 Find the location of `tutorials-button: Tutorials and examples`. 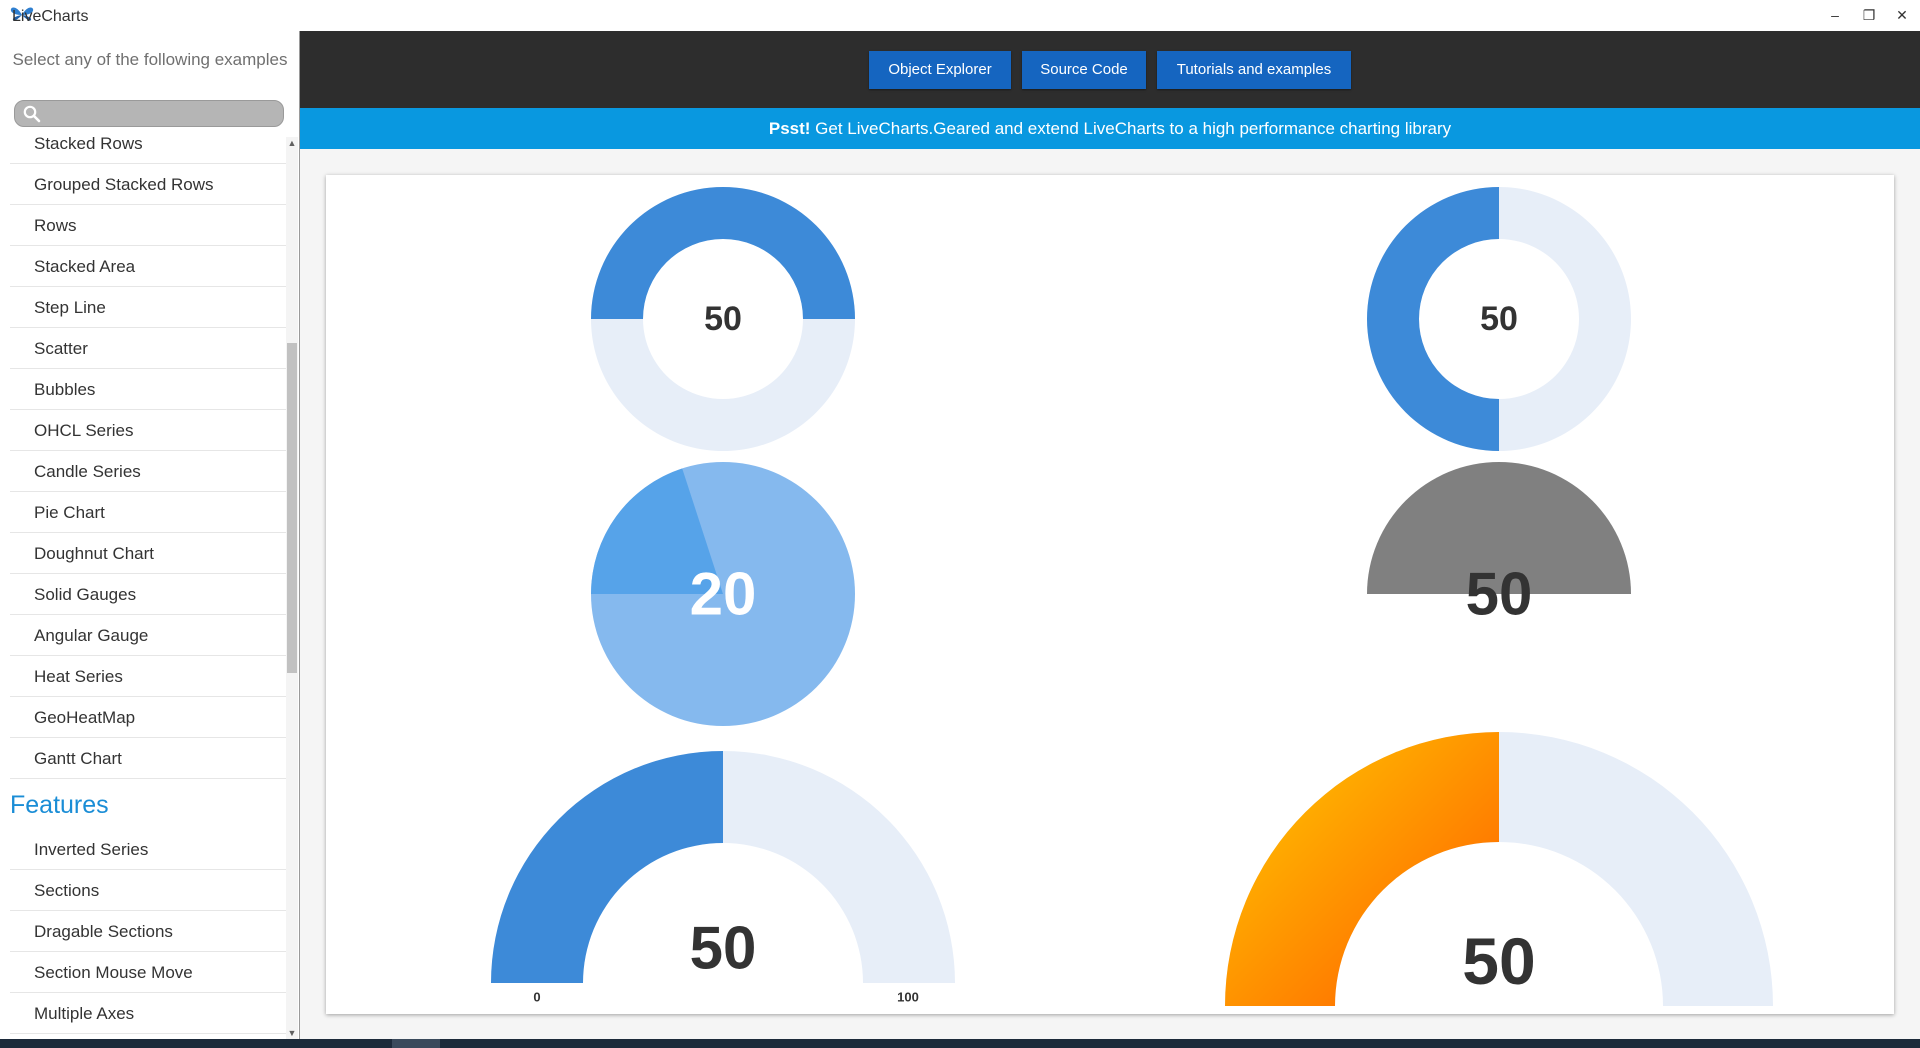

tutorials-button: Tutorials and examples is located at coordinates (1254, 70).